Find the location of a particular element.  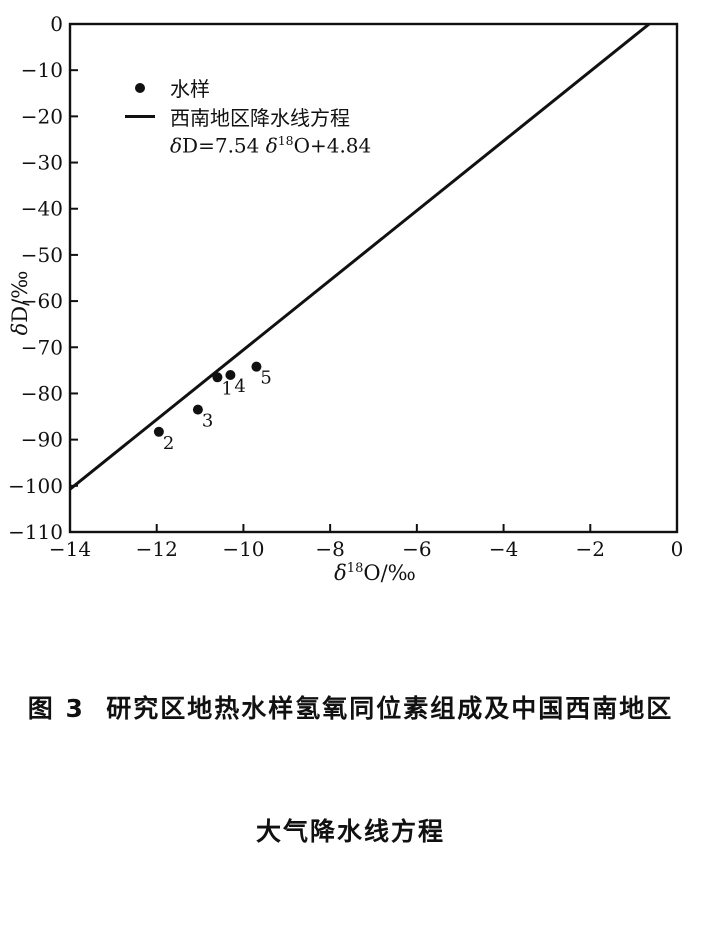

equation-sup18: 18 is located at coordinates (285, 141).